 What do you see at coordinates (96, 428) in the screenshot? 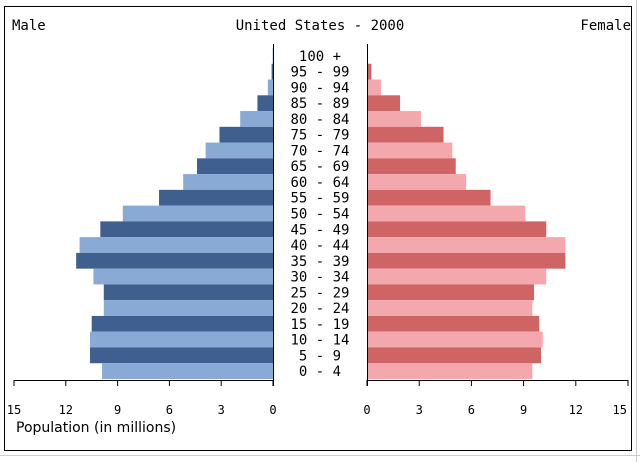
I see `x-axis-label: Population (in millions)` at bounding box center [96, 428].